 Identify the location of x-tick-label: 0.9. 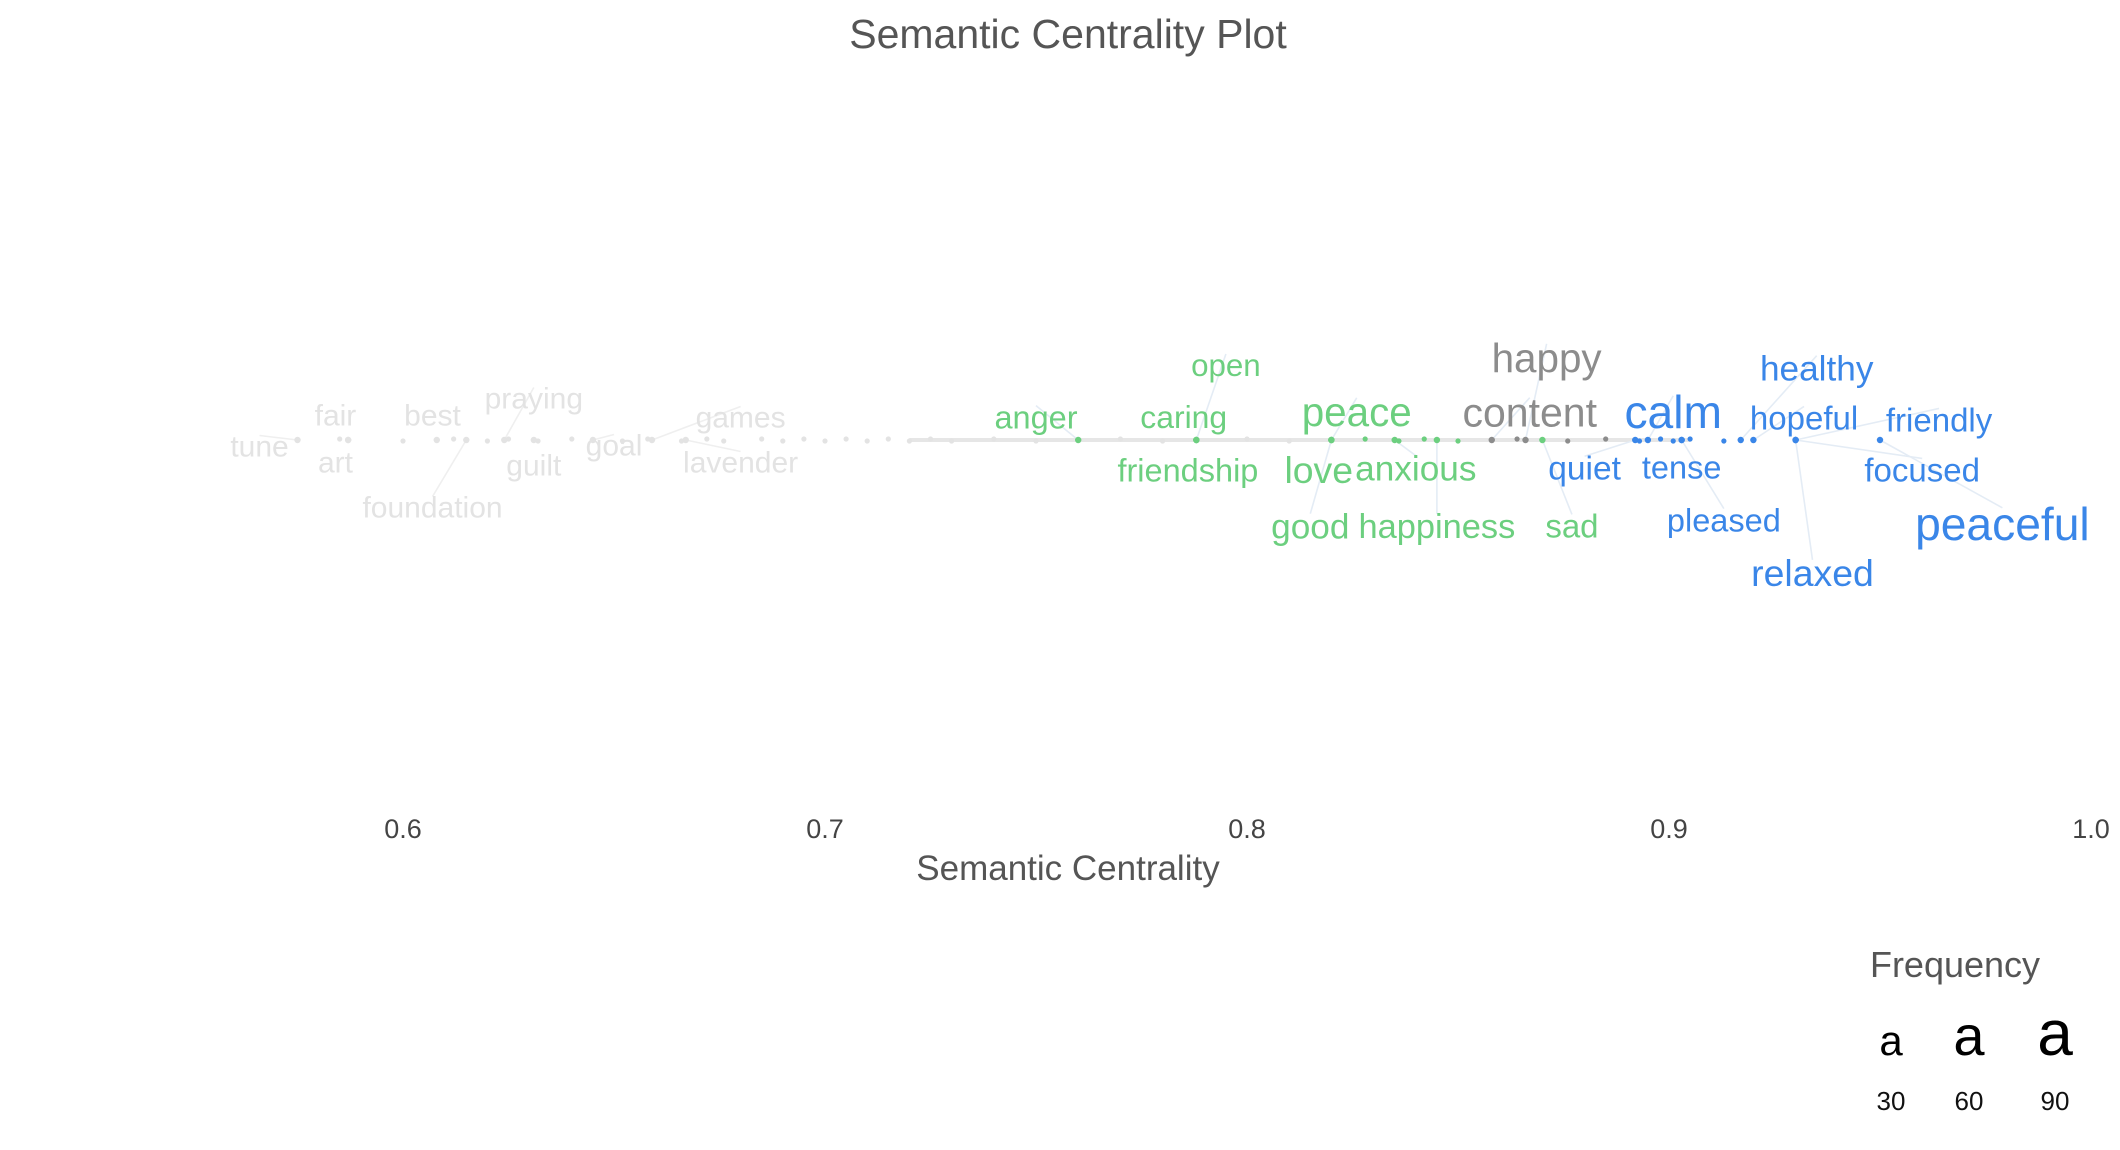
(1669, 829).